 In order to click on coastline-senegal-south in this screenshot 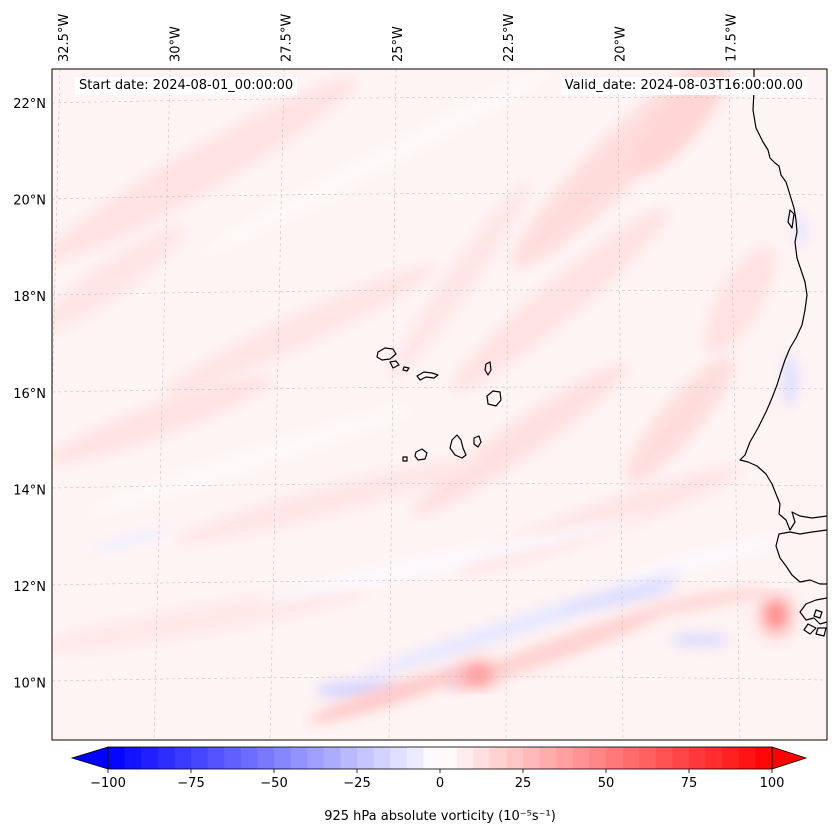, I will do `click(801, 557)`.